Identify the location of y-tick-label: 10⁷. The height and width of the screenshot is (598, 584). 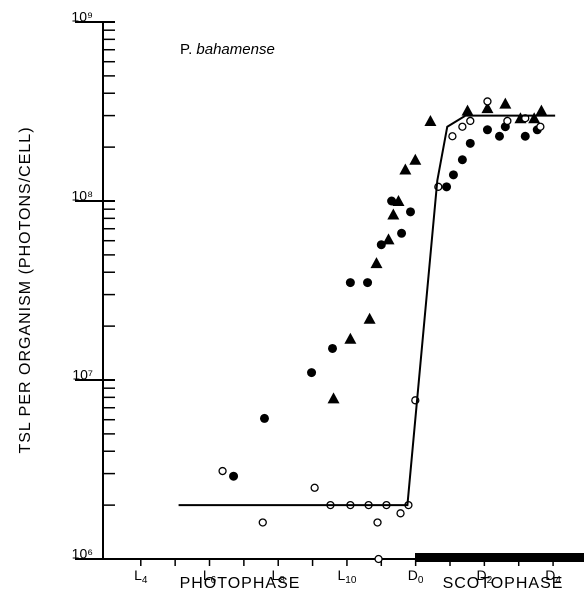
(82, 375).